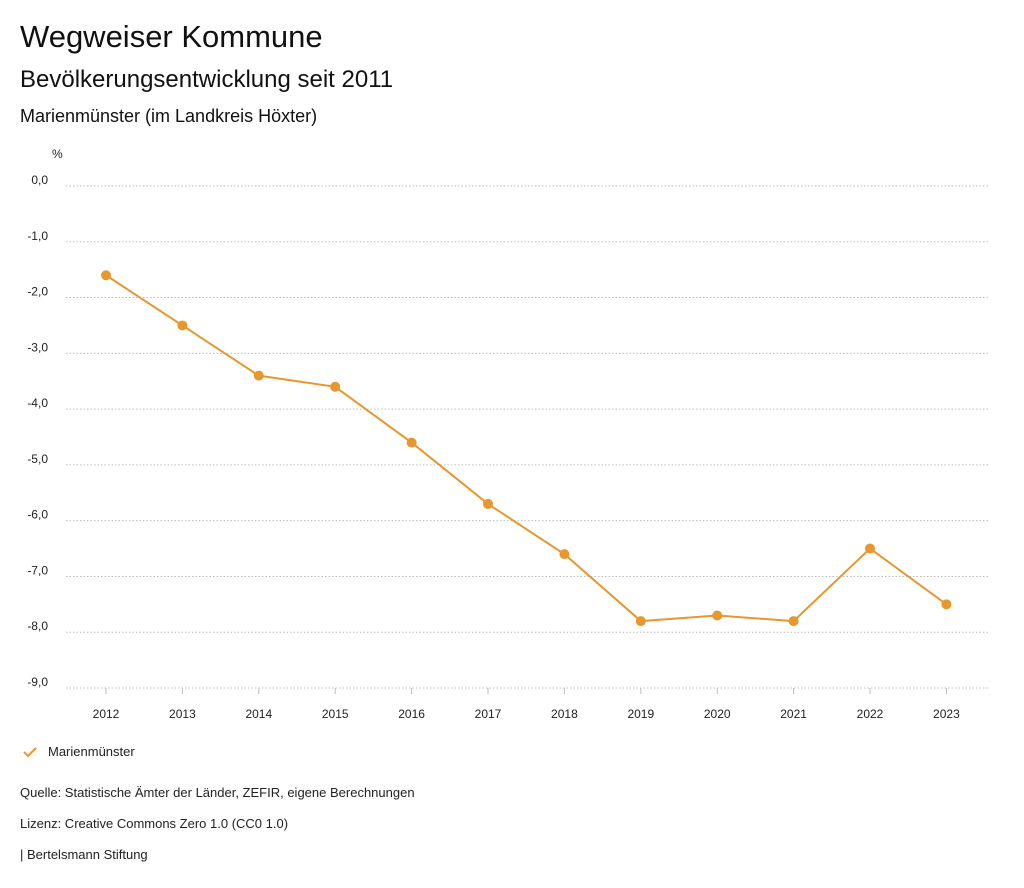 The image size is (1024, 888). I want to click on checkmark-icon, so click(30, 751).